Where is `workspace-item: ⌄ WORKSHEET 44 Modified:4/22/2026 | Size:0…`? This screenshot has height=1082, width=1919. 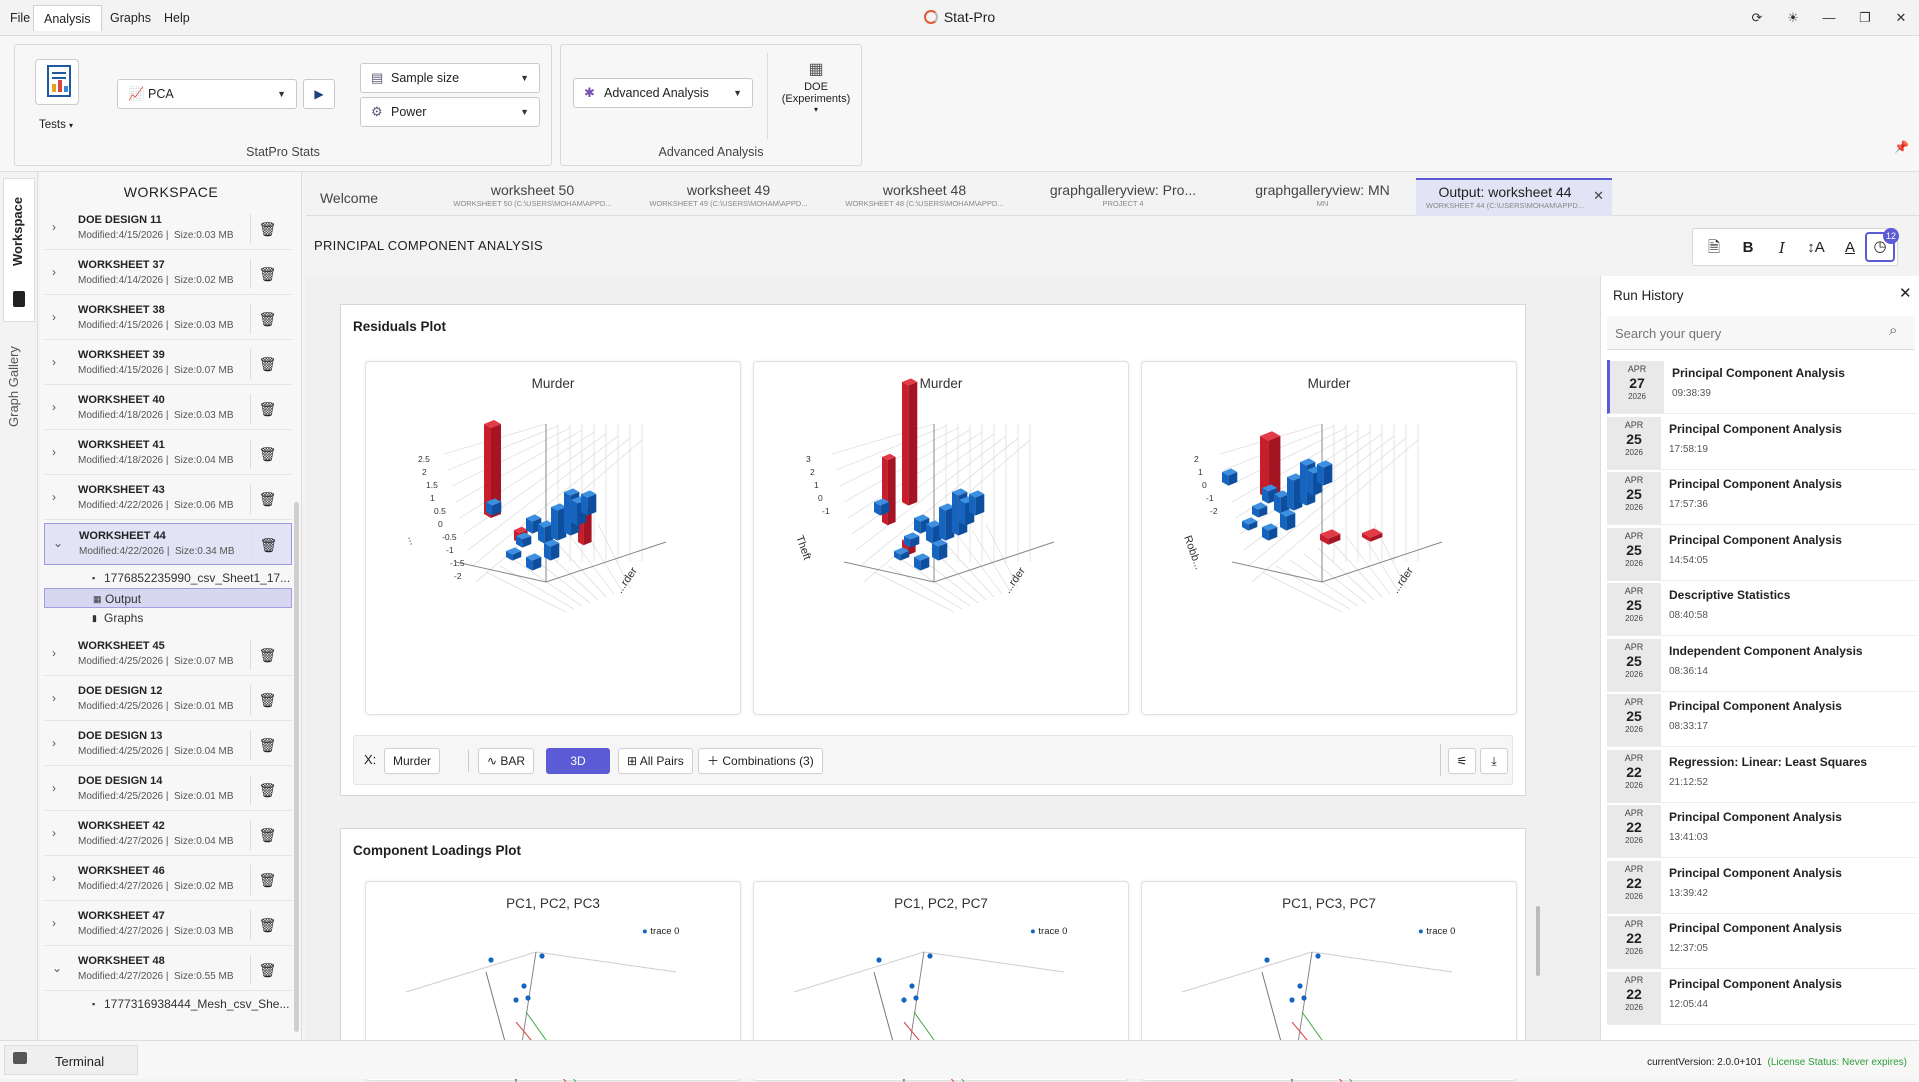
workspace-item: ⌄ WORKSHEET 44 Modified:4/22/2026 | Size:0… is located at coordinates (168, 544).